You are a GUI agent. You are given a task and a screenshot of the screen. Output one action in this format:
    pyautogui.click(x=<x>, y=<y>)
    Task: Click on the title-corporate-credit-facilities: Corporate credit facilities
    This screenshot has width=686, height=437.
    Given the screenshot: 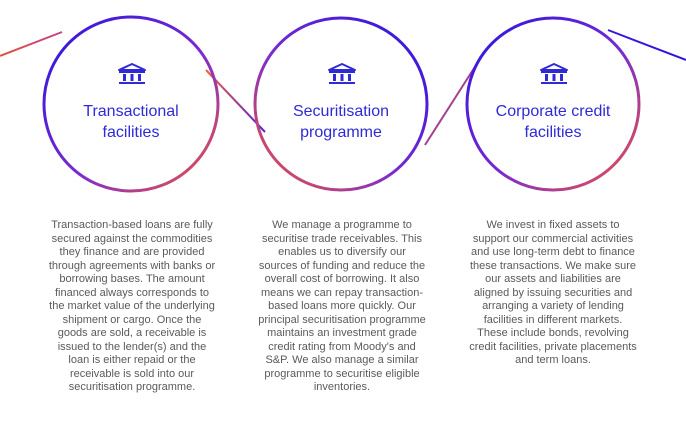 What is the action you would take?
    pyautogui.click(x=553, y=122)
    